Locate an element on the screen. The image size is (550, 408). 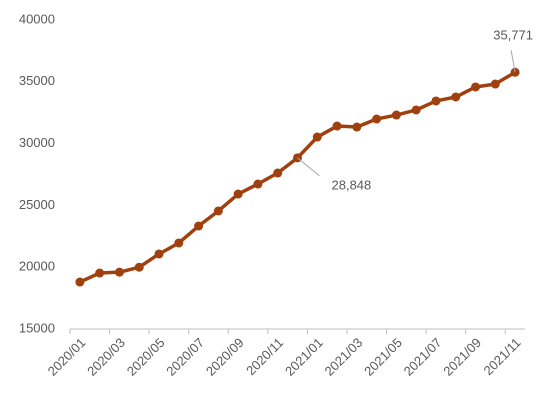
y-tick-label: 40000 is located at coordinates (37, 18).